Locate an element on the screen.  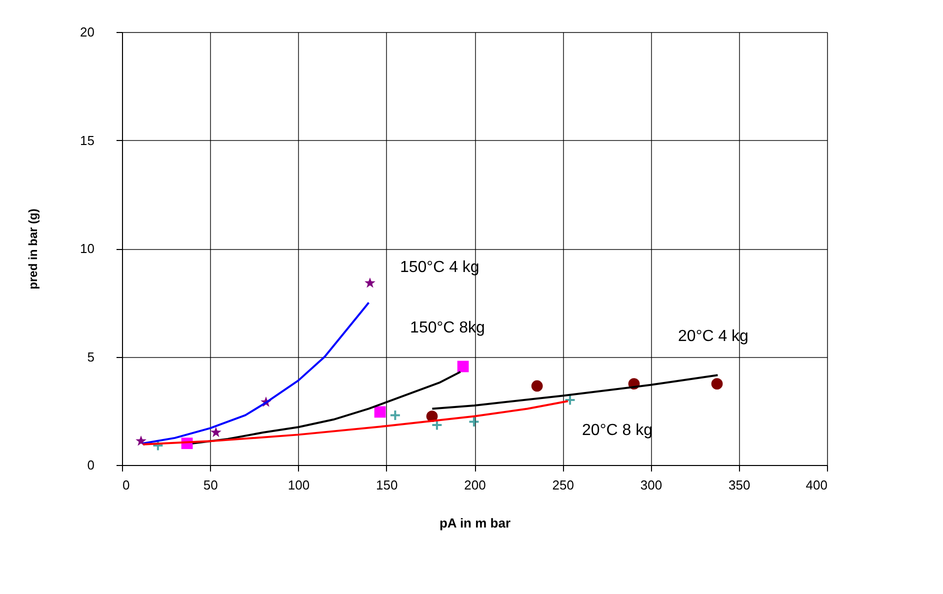
y-tick-label: 0 is located at coordinates (90, 465).